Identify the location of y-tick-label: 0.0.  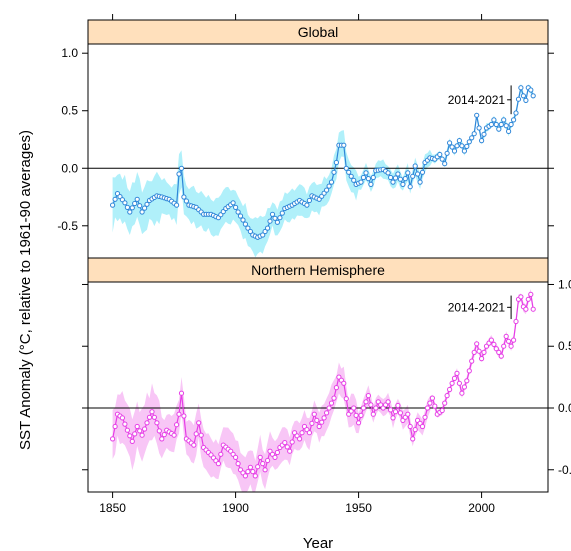
(69, 168).